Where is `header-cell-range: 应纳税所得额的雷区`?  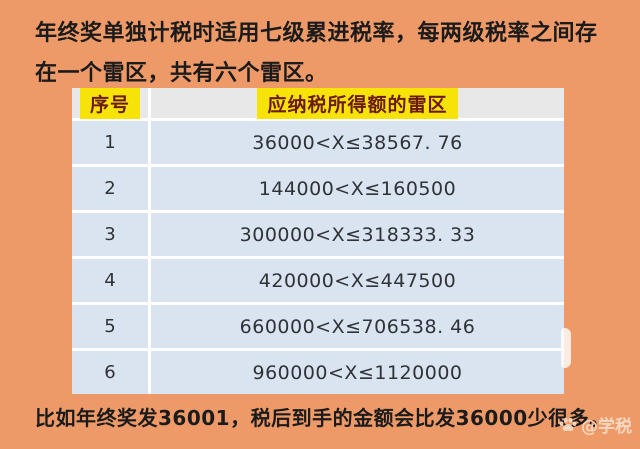 header-cell-range: 应纳税所得额的雷区 is located at coordinates (357, 103).